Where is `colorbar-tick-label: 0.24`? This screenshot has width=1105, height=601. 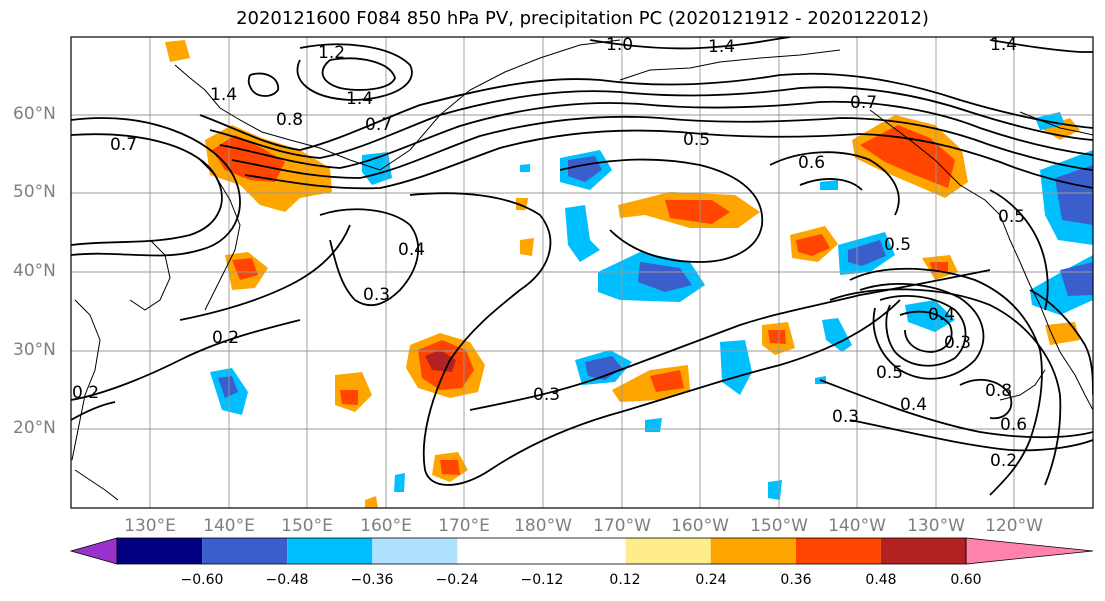
colorbar-tick-label: 0.24 is located at coordinates (711, 580).